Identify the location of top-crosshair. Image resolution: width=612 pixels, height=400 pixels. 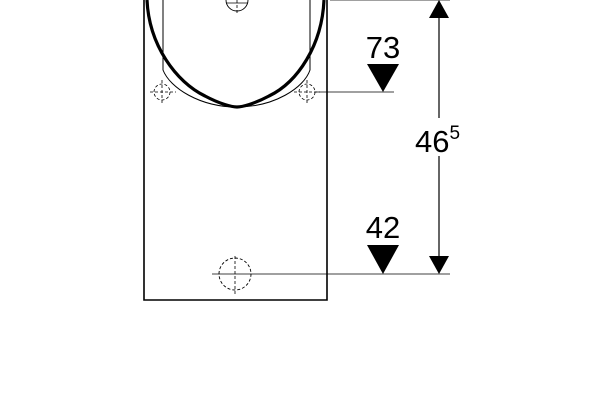
(237, 7).